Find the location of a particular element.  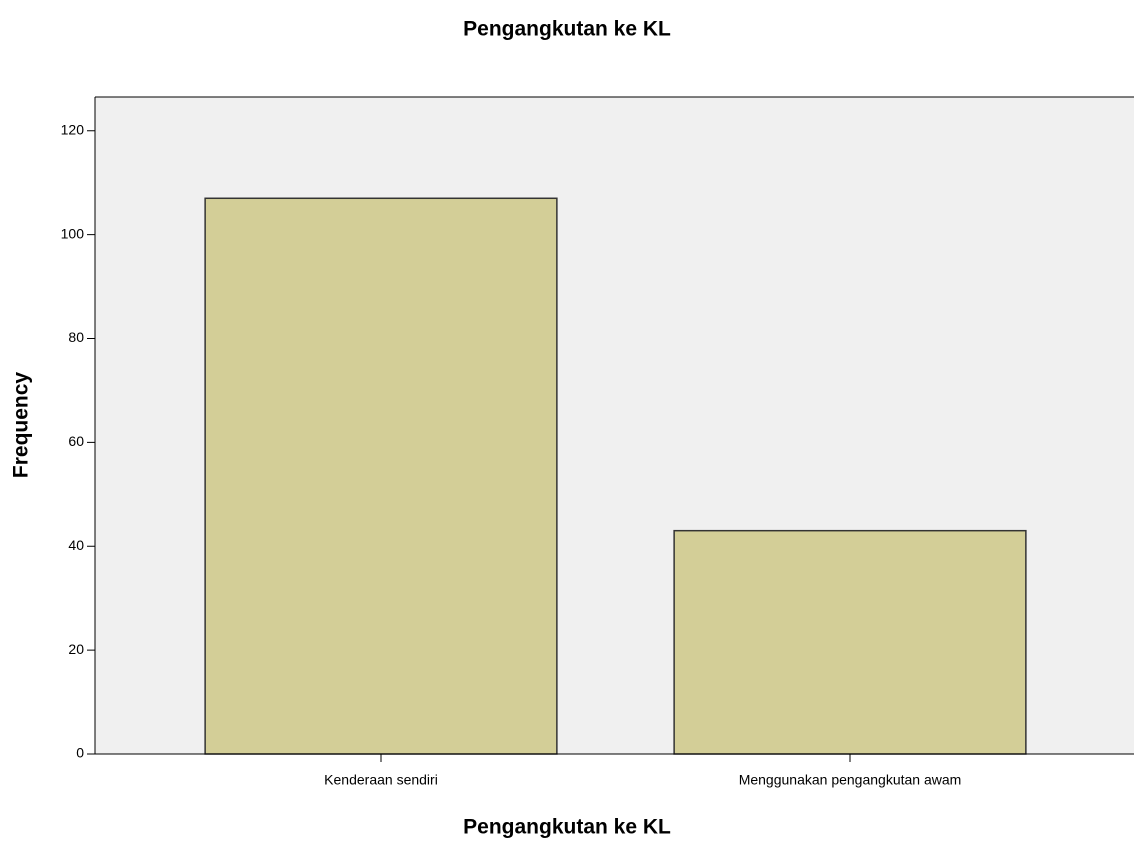

x-axis-label: Pengangkutan ke KL is located at coordinates (567, 827).